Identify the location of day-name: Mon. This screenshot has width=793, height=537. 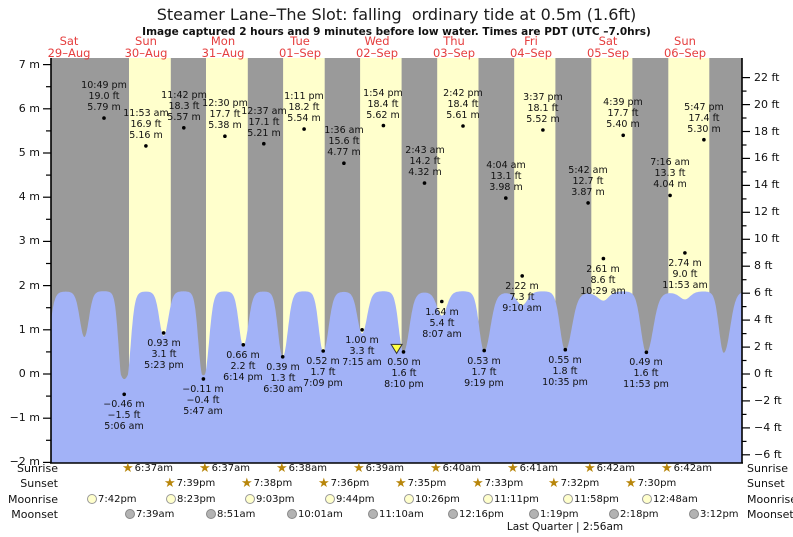
(223, 41).